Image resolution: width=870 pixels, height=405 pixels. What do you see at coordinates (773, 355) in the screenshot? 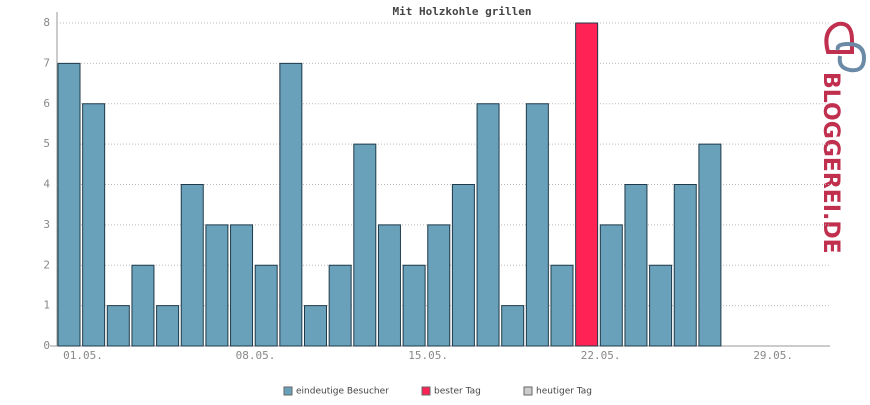
I see `x-tick-label: 29.05.` at bounding box center [773, 355].